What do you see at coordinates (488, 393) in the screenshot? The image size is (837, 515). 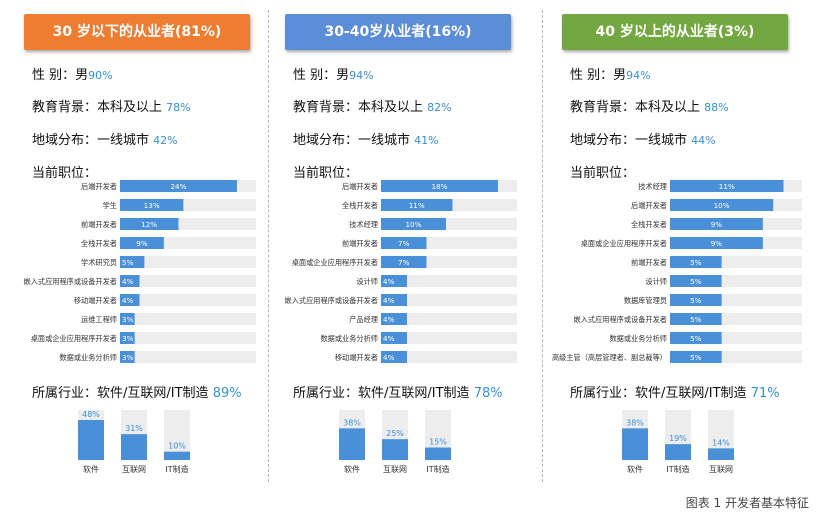 I see `industry-value: 78%` at bounding box center [488, 393].